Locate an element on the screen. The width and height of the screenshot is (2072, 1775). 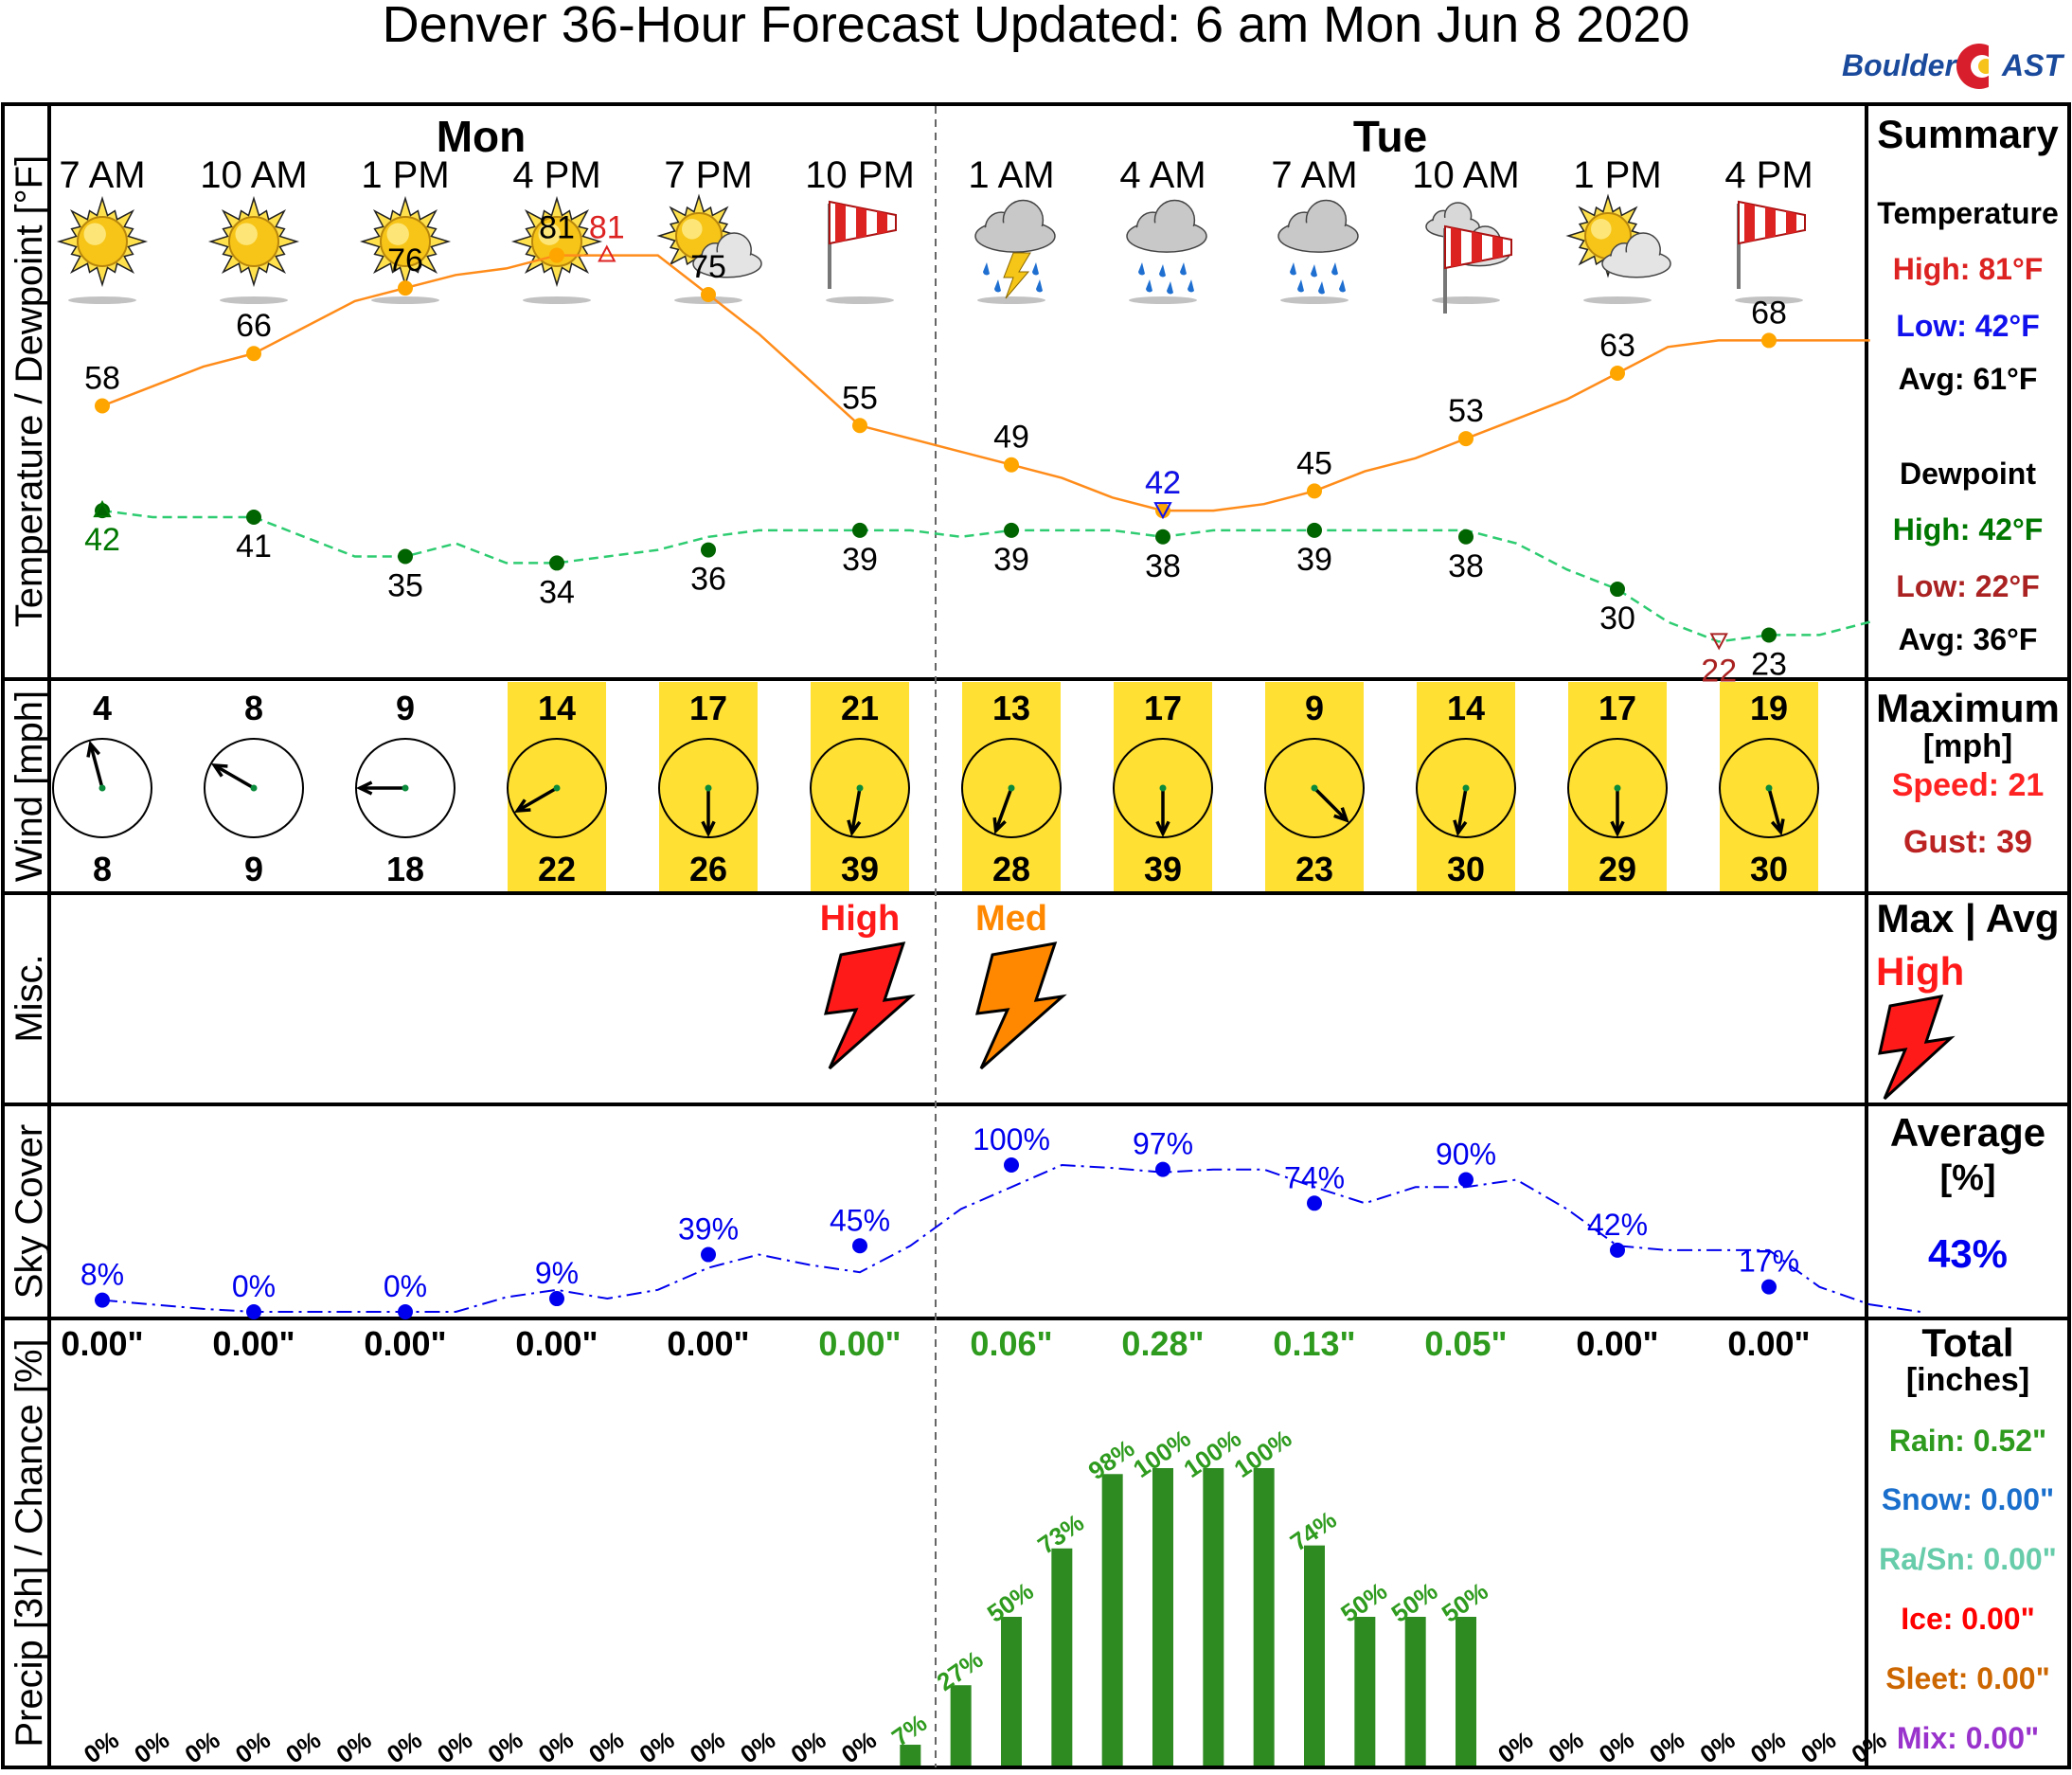
windsock-icon is located at coordinates (862, 252).